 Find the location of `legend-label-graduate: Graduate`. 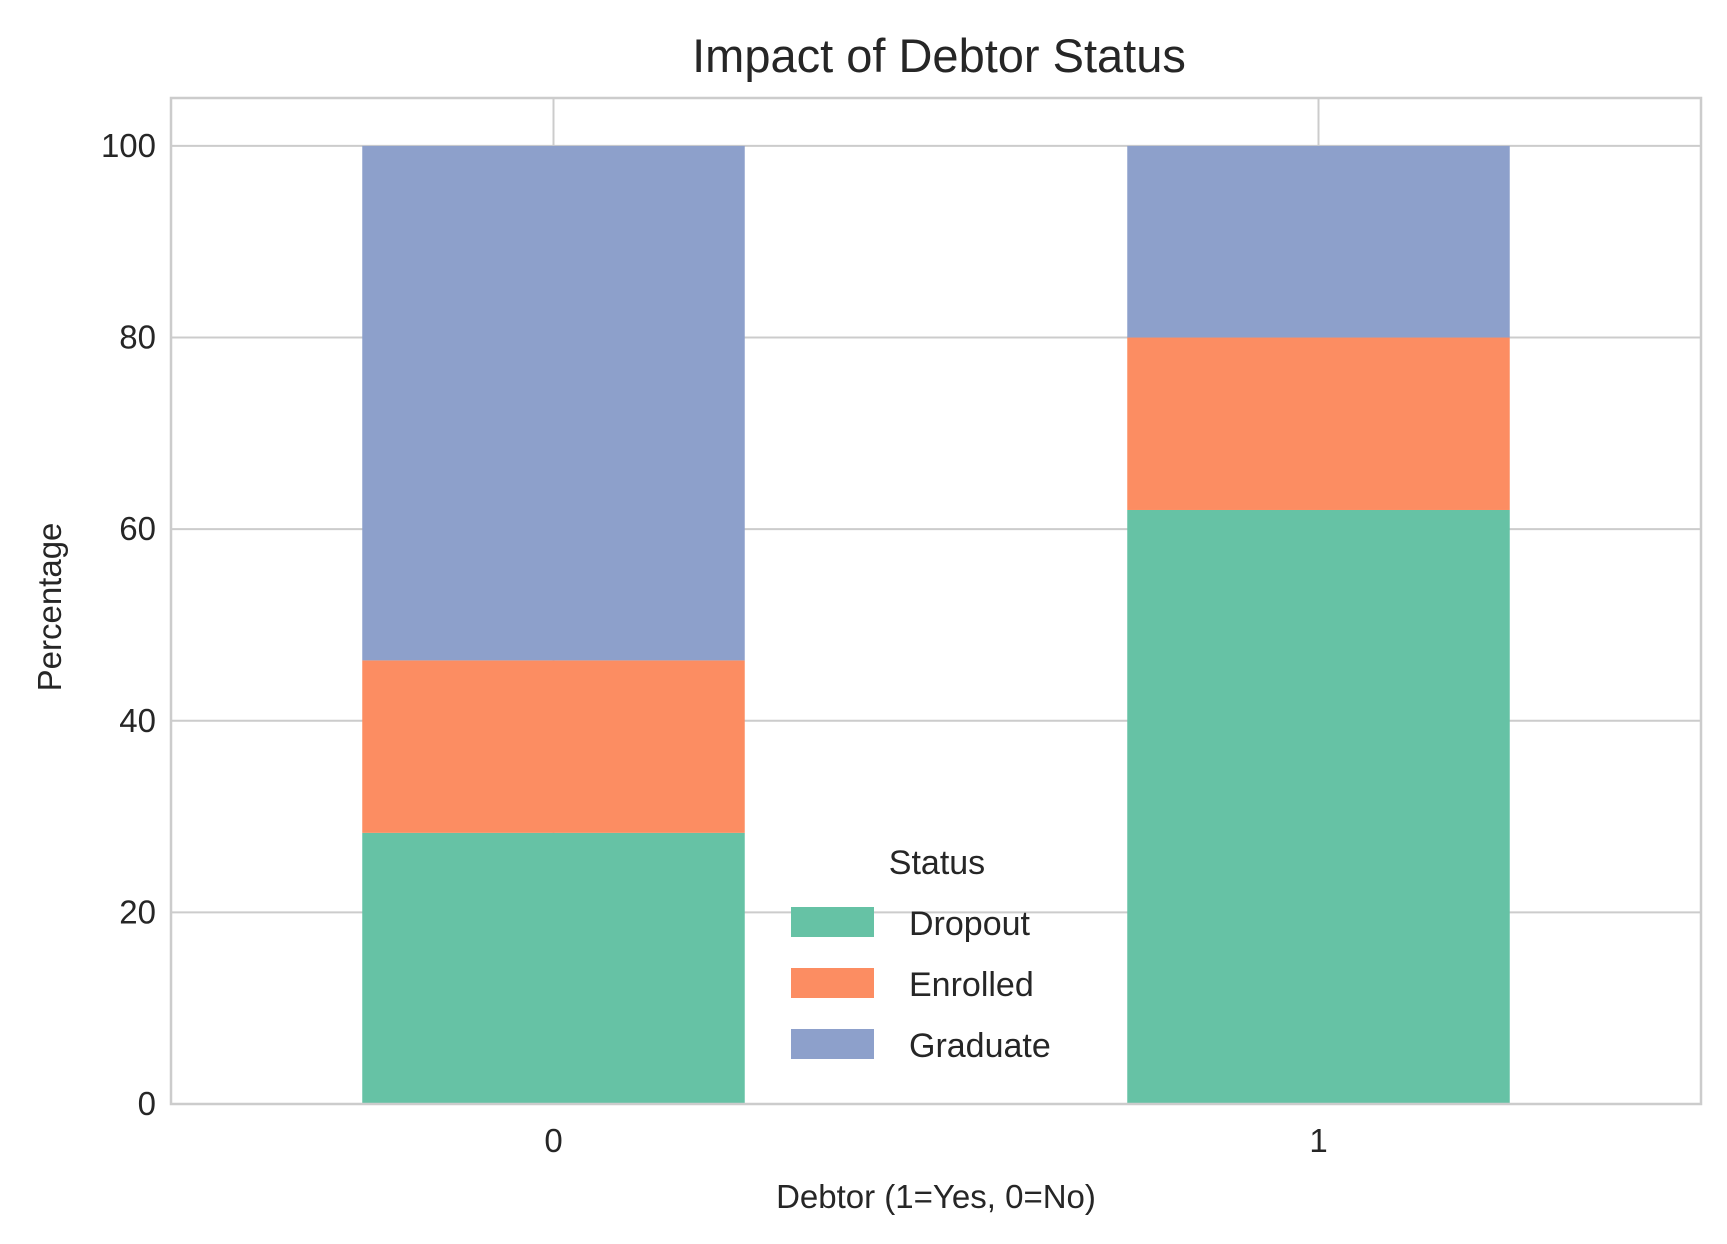

legend-label-graduate: Graduate is located at coordinates (980, 1046).